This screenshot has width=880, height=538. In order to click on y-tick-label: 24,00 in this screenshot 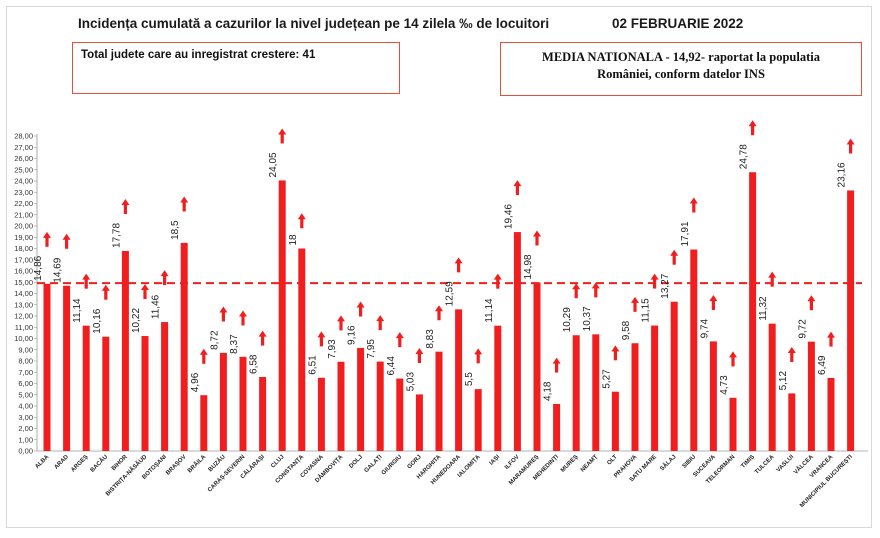, I will do `click(23, 181)`.